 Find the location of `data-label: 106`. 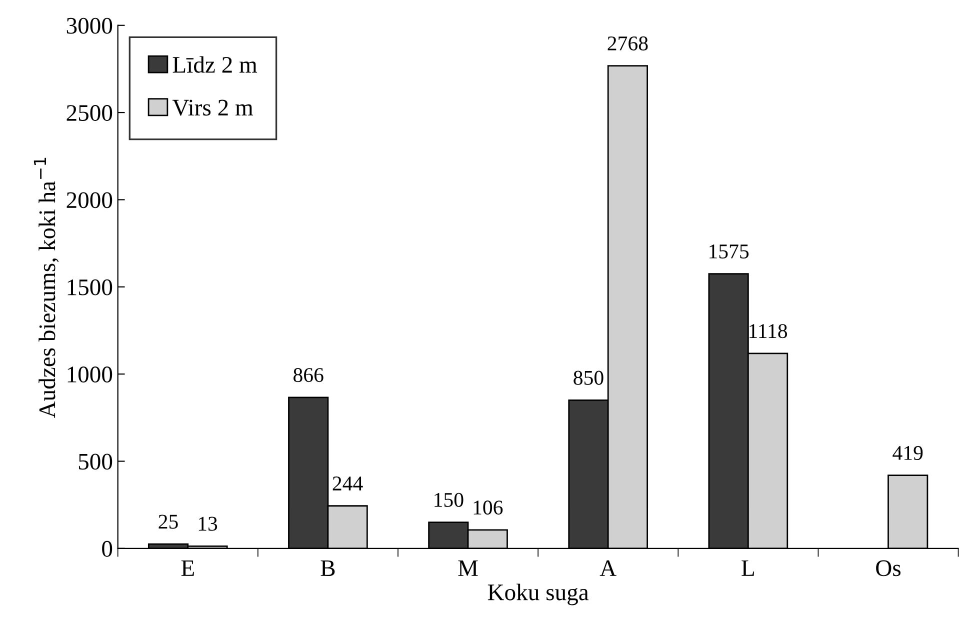

data-label: 106 is located at coordinates (488, 507).